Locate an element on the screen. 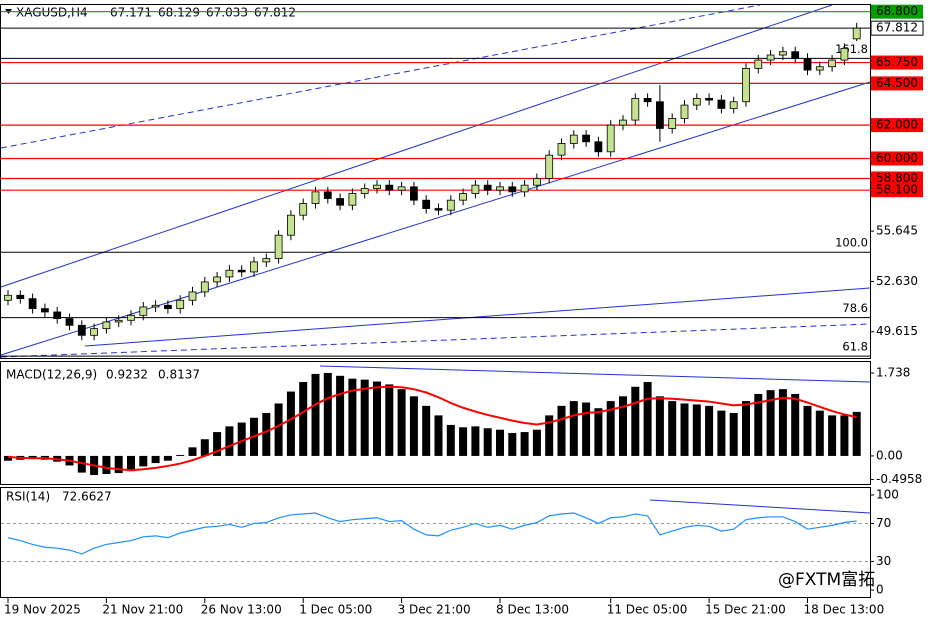 This screenshot has width=936, height=624. current-price-box is located at coordinates (897, 28).